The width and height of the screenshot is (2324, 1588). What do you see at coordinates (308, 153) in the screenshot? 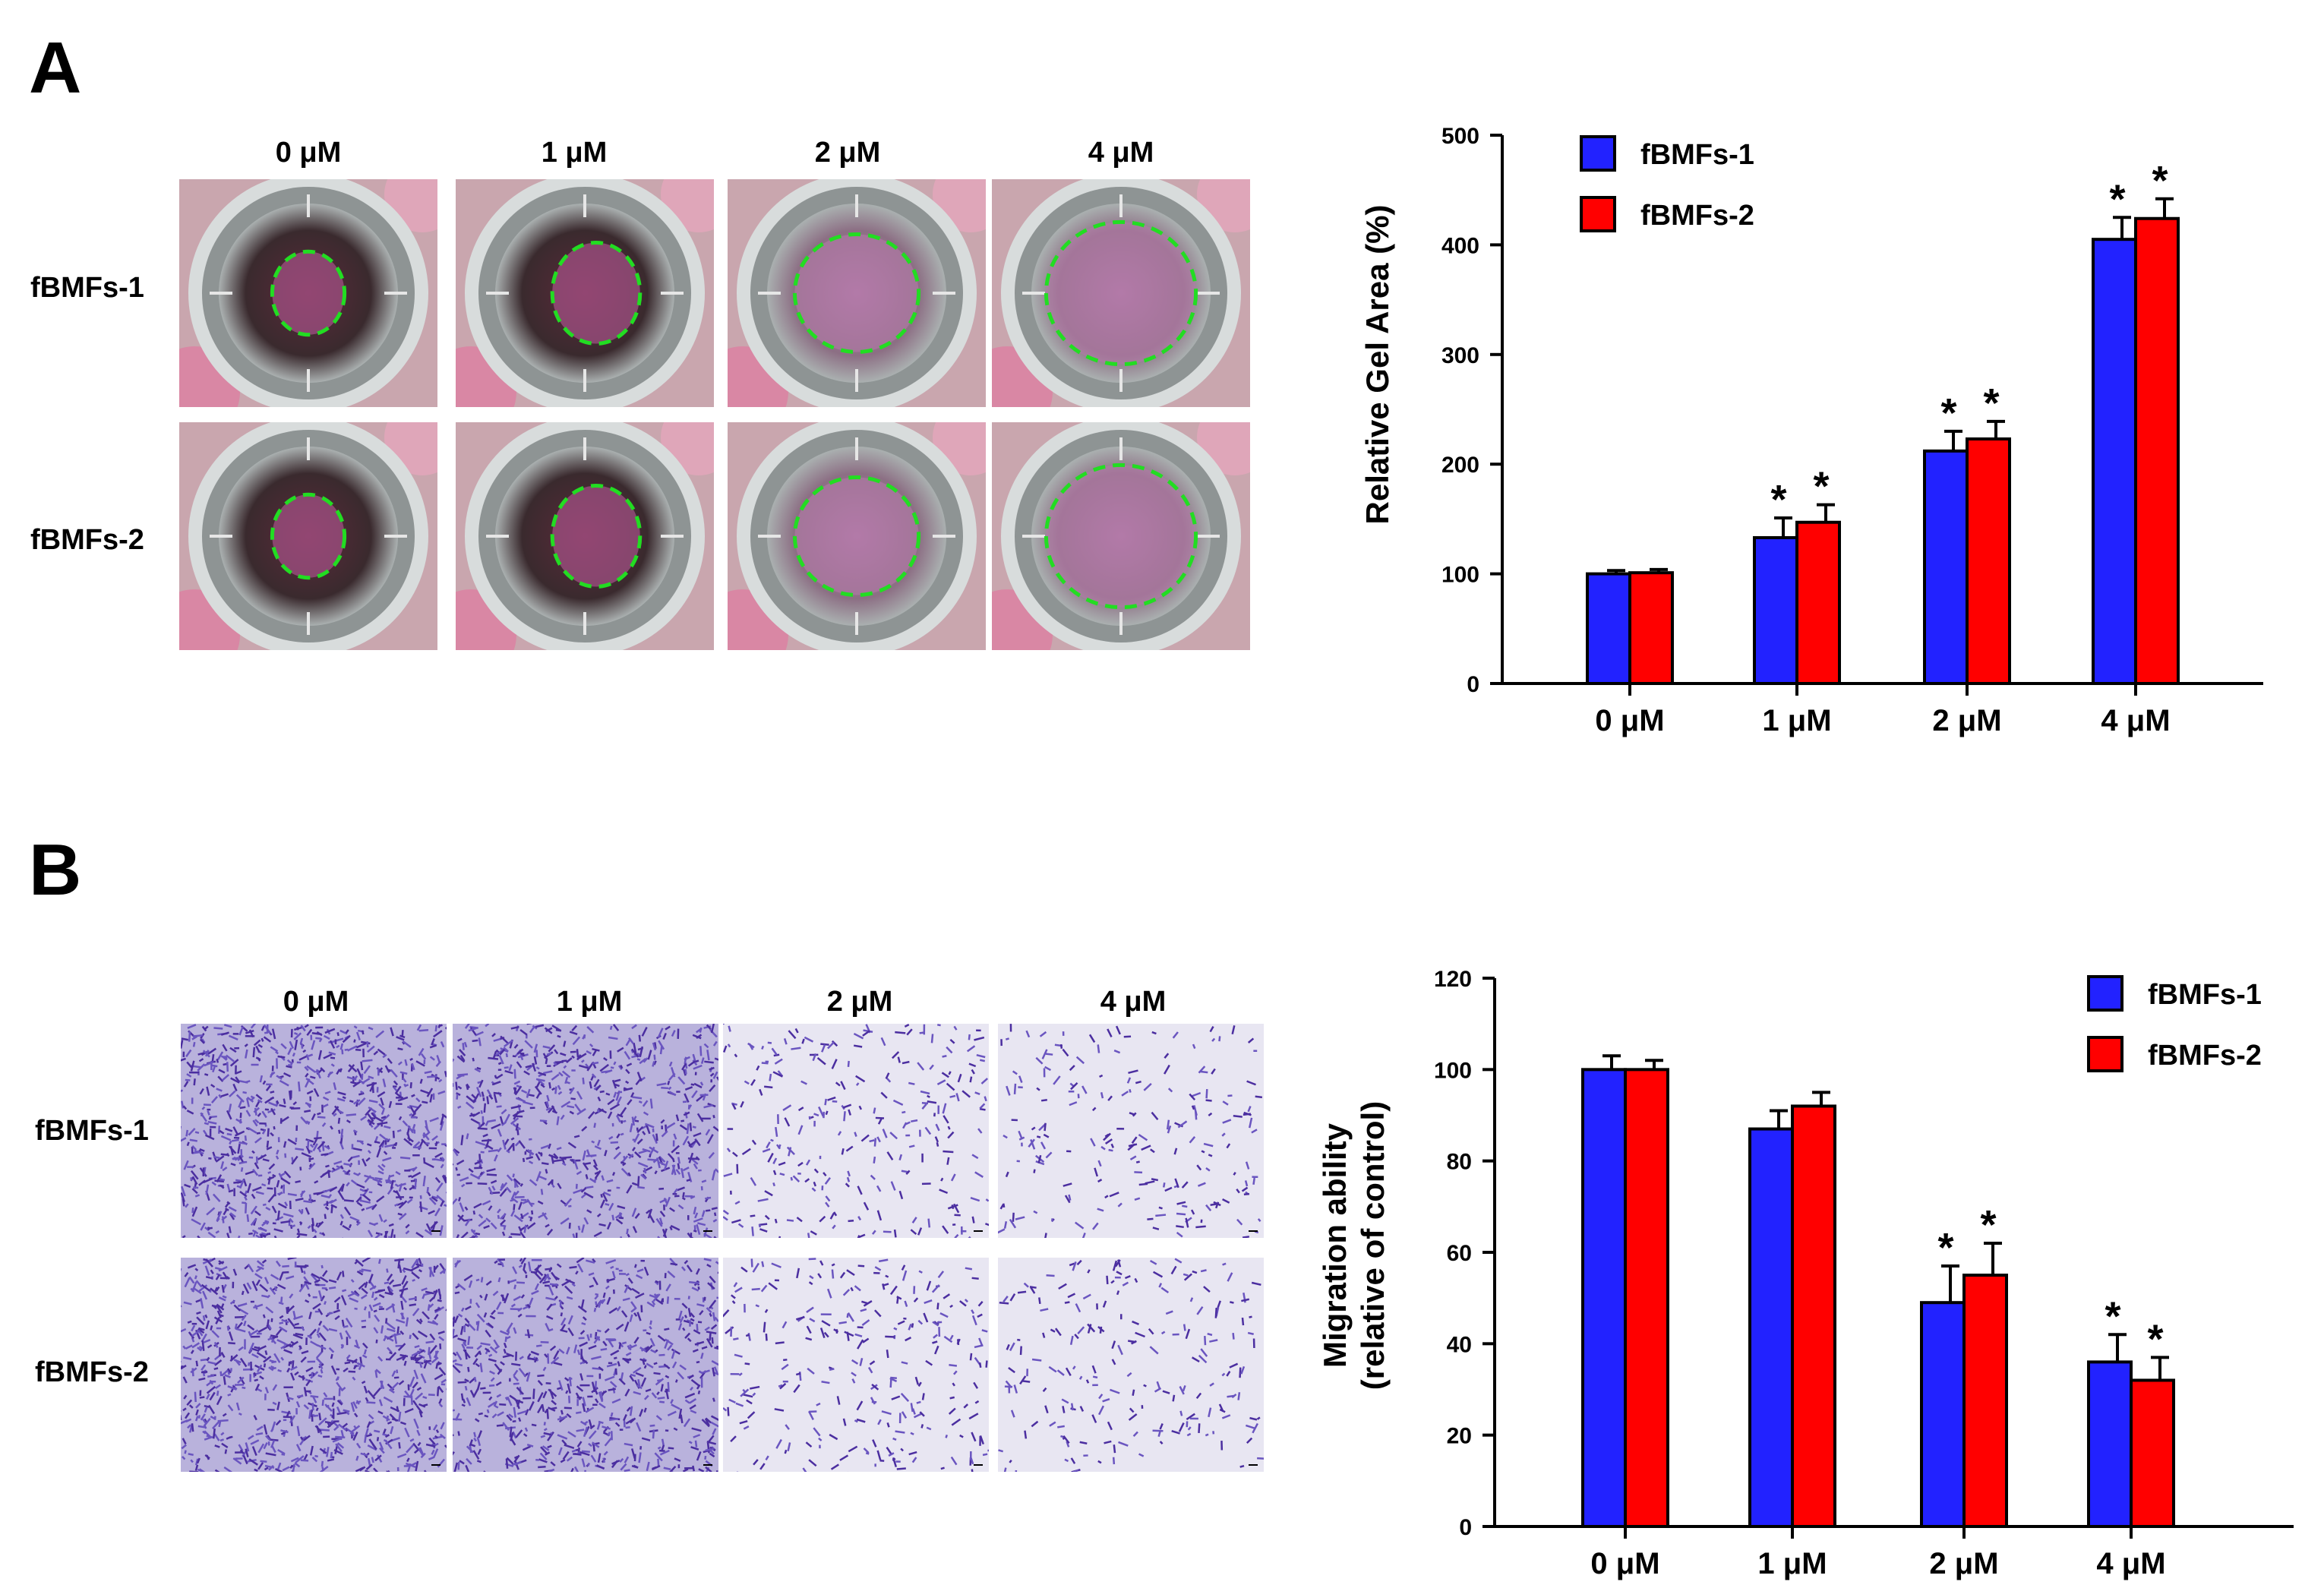
I see `gel-col-label-0: 0 μM` at bounding box center [308, 153].